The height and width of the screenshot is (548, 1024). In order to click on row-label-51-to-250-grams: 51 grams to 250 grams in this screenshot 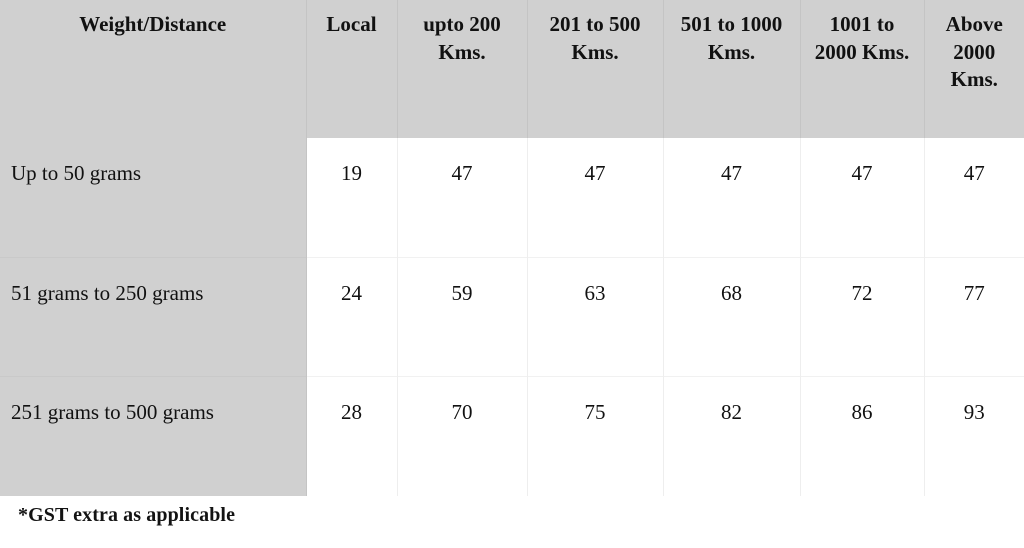, I will do `click(153, 316)`.